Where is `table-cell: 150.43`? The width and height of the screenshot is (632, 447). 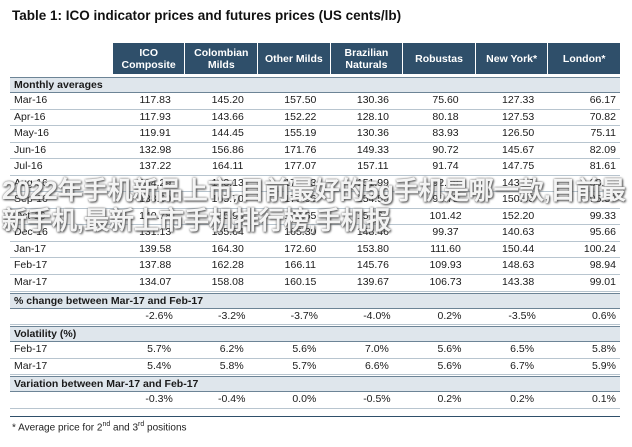
table-cell: 150.43 is located at coordinates (518, 199).